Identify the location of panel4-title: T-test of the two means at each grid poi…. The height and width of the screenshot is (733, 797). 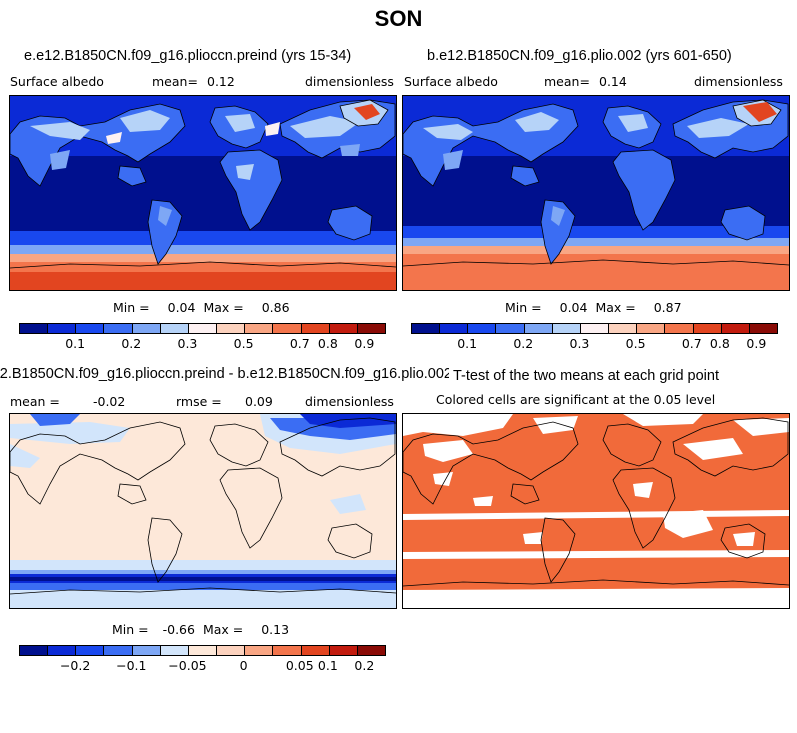
(586, 376).